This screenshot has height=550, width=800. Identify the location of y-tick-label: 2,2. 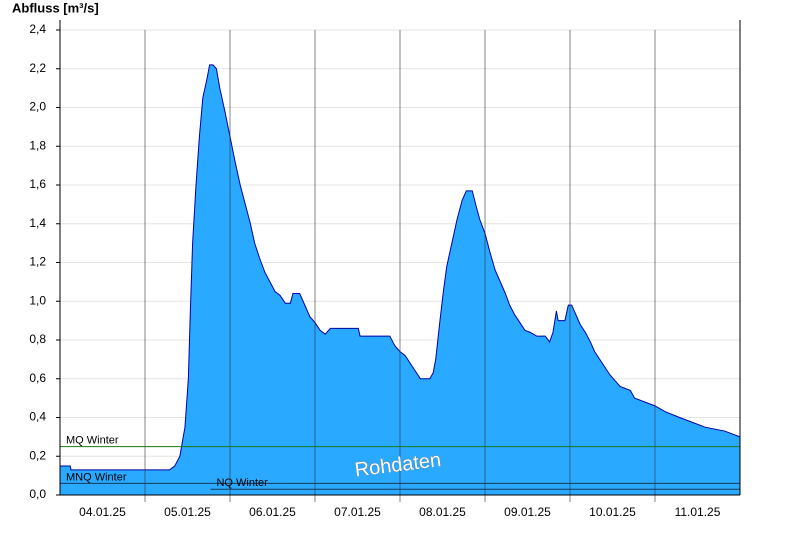
(37, 68).